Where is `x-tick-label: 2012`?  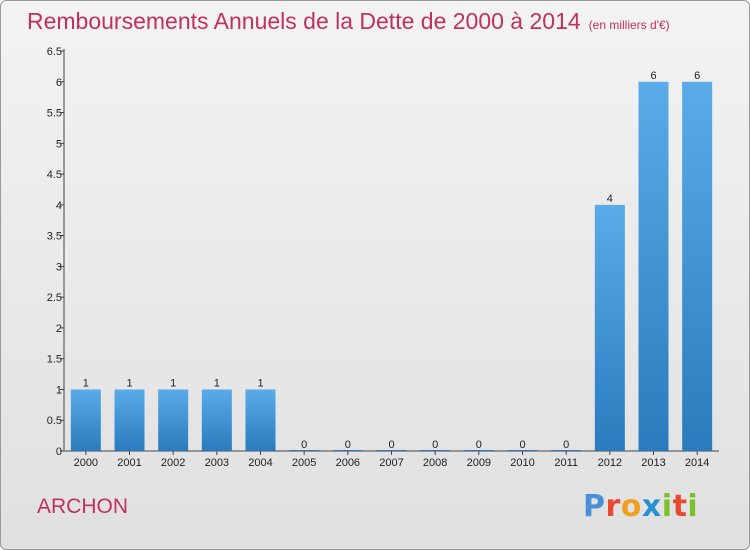
x-tick-label: 2012 is located at coordinates (610, 463).